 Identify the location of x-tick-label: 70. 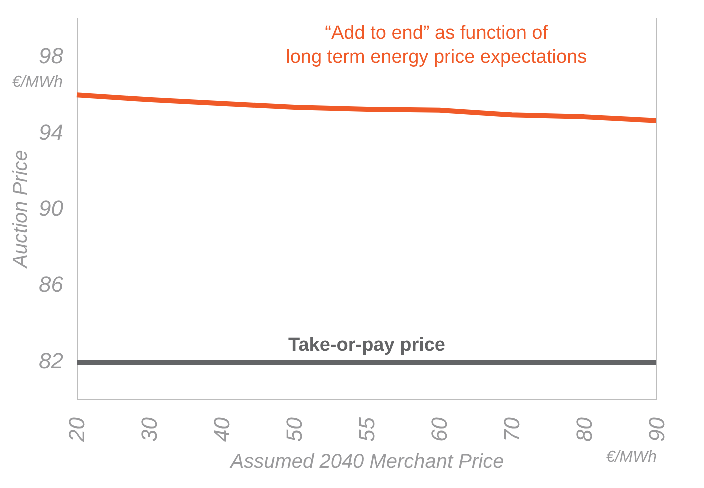
(512, 429).